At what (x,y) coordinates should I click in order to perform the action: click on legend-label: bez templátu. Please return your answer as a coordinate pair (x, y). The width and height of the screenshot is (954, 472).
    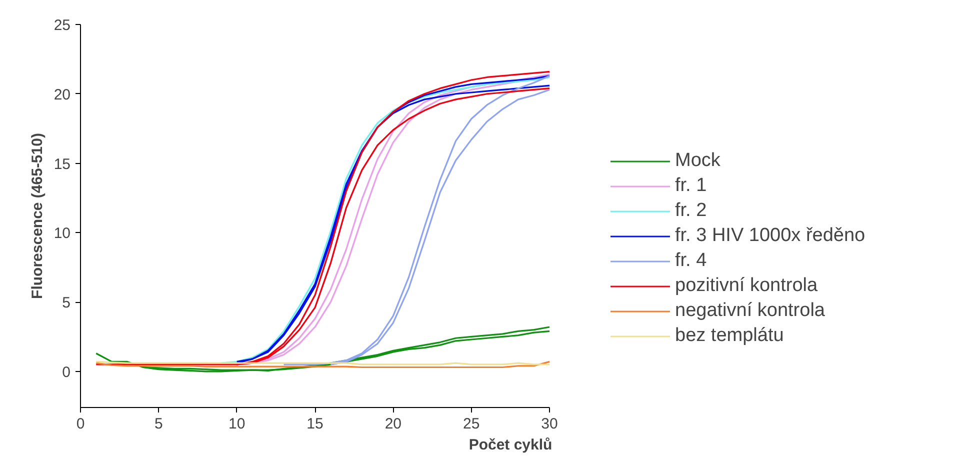
    Looking at the image, I should click on (729, 336).